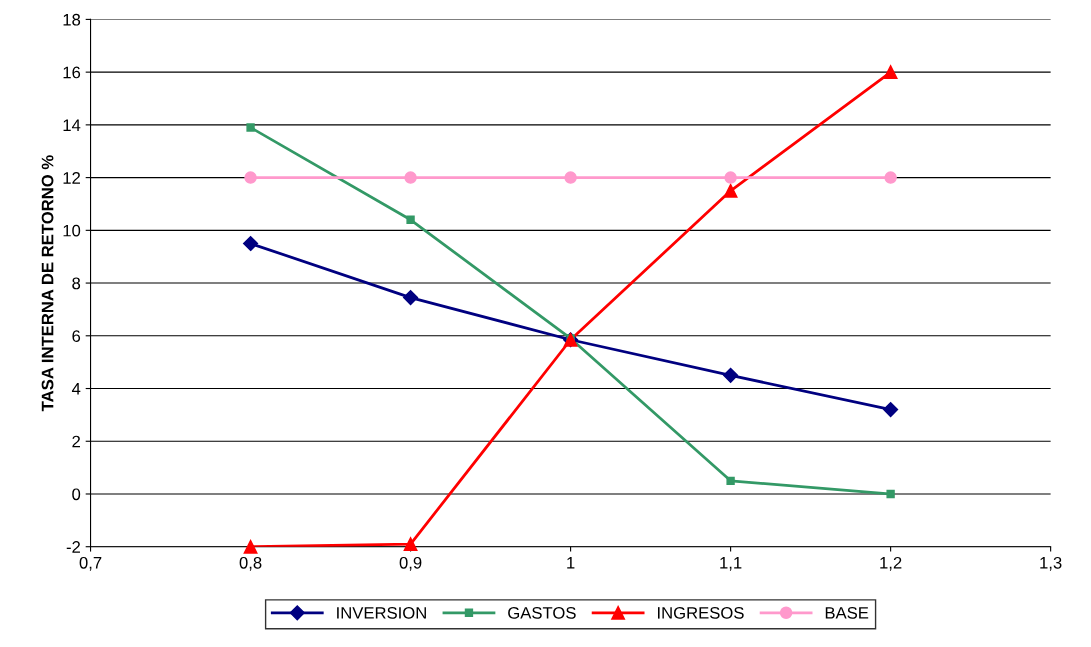 Image resolution: width=1091 pixels, height=647 pixels. What do you see at coordinates (72, 230) in the screenshot?
I see `y-tick-label: 10` at bounding box center [72, 230].